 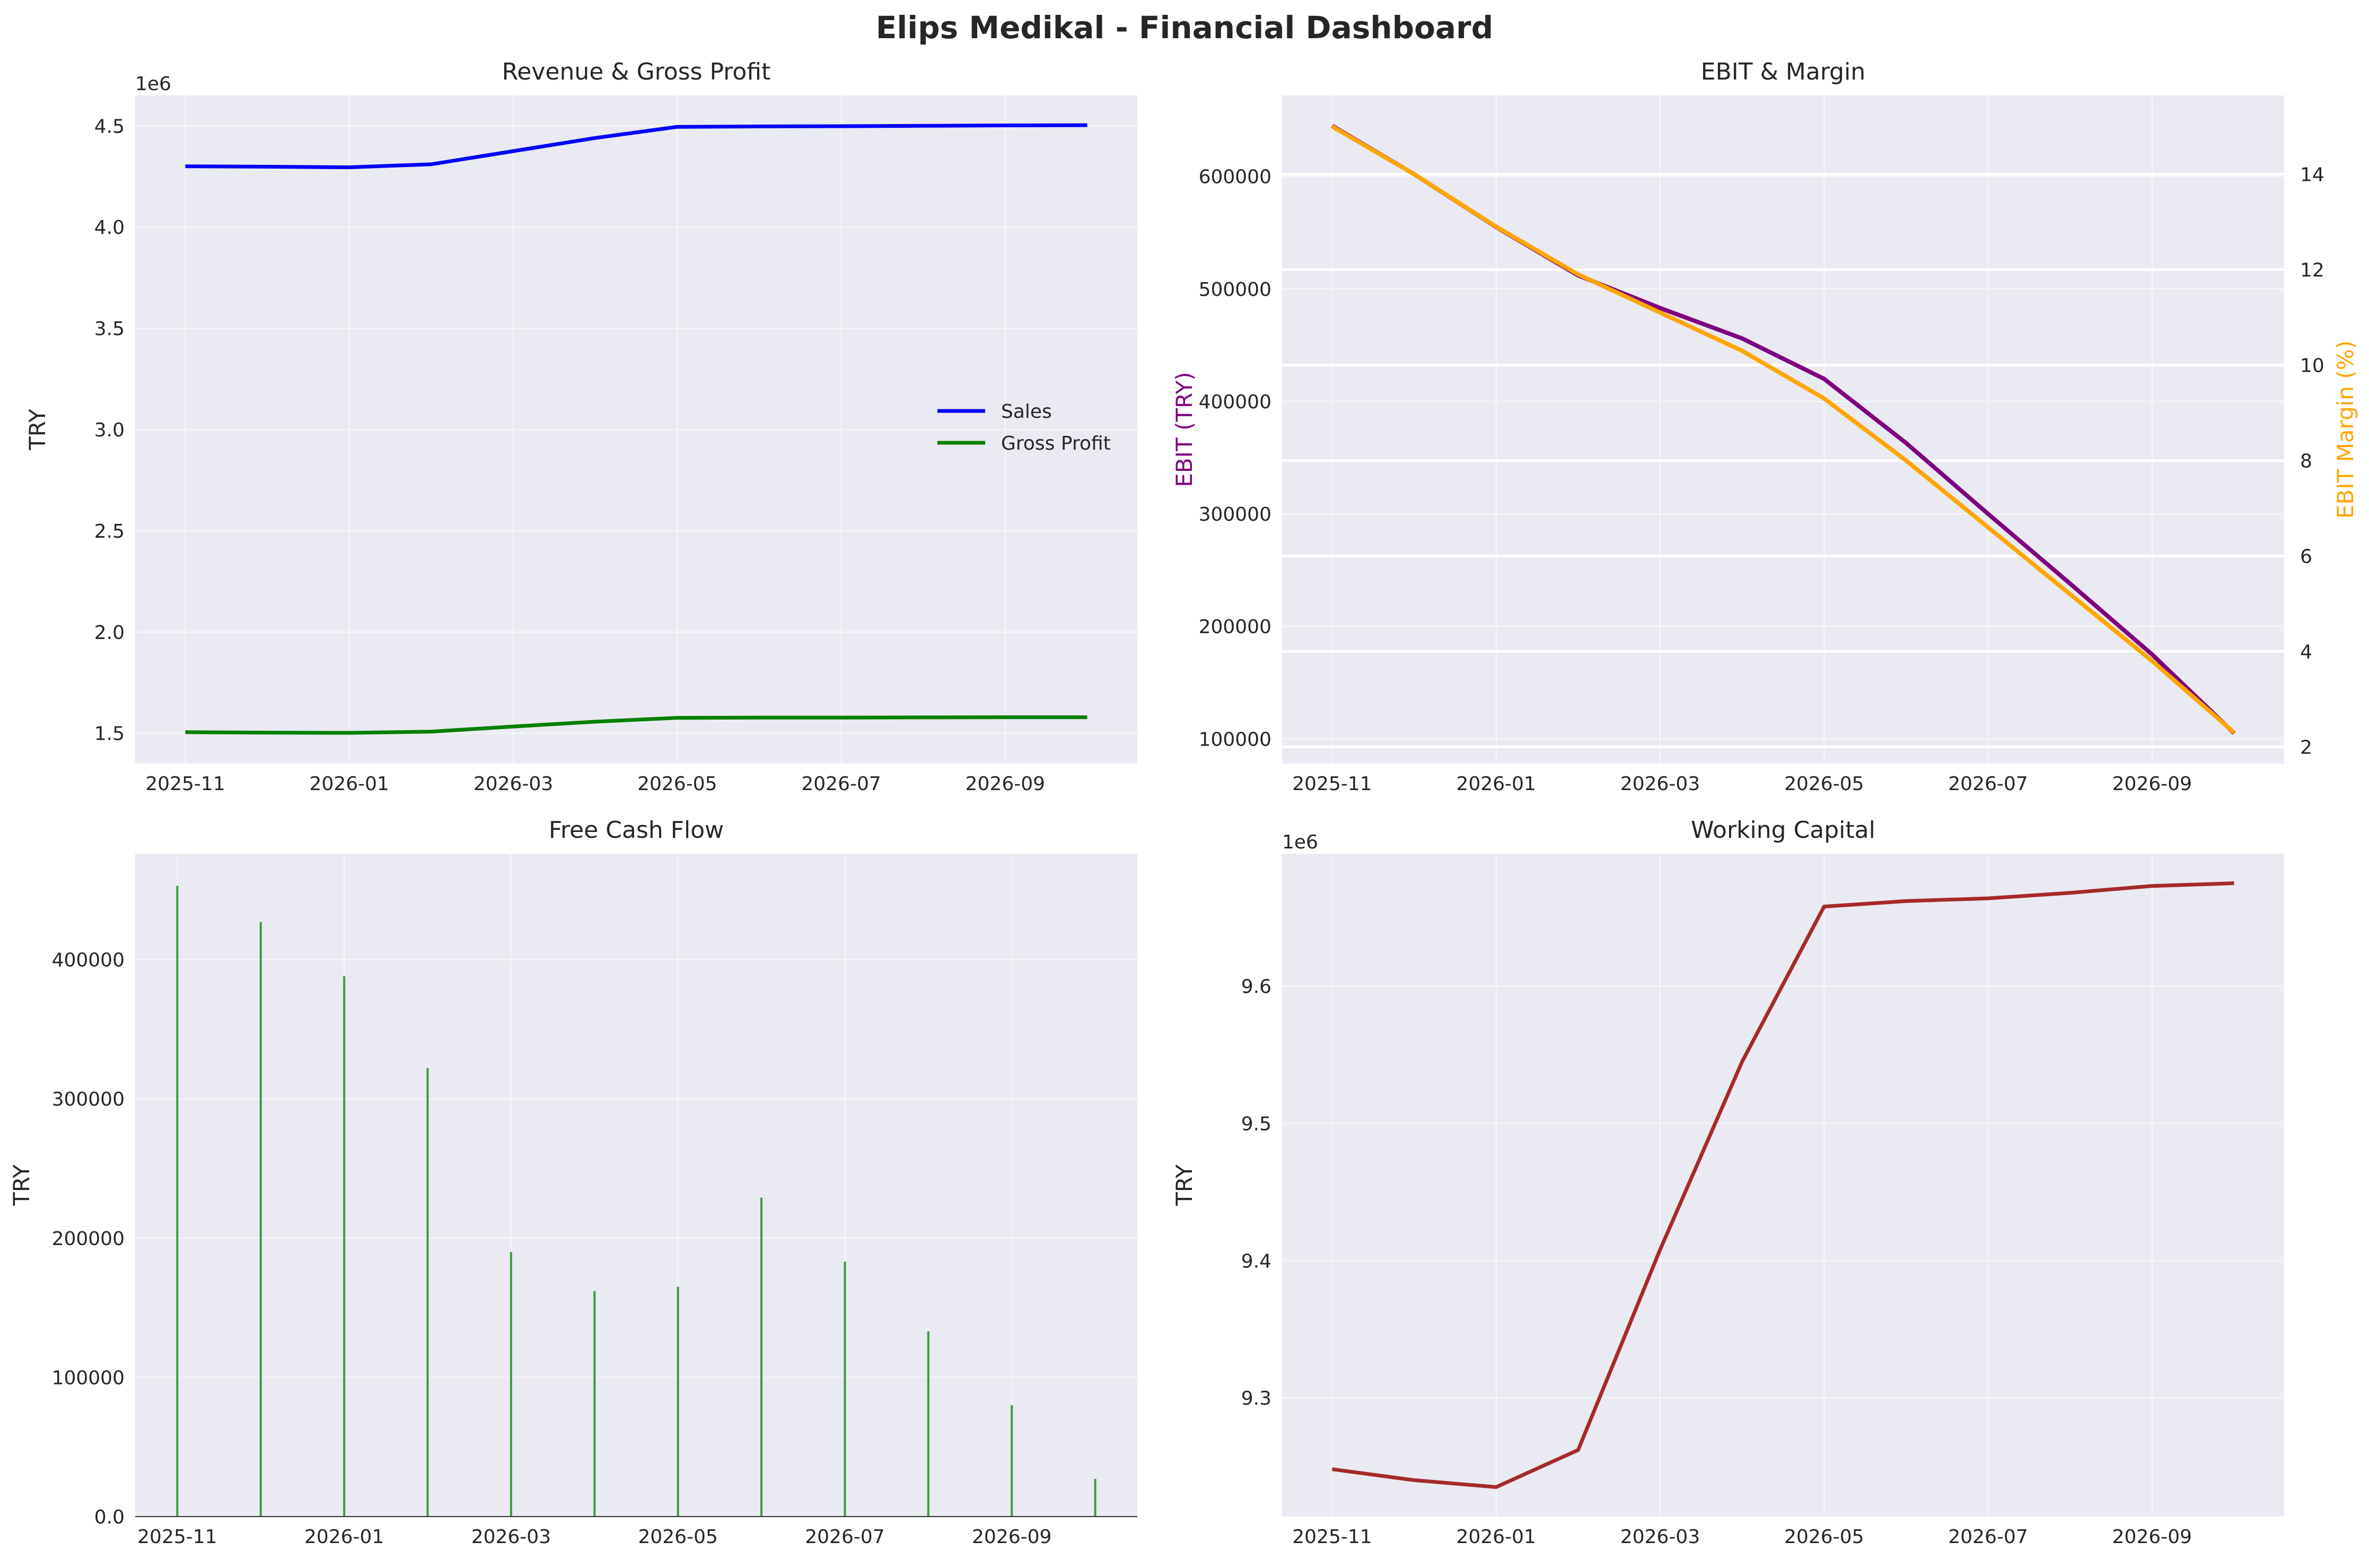 What do you see at coordinates (636, 146) in the screenshot?
I see `series-line-sales` at bounding box center [636, 146].